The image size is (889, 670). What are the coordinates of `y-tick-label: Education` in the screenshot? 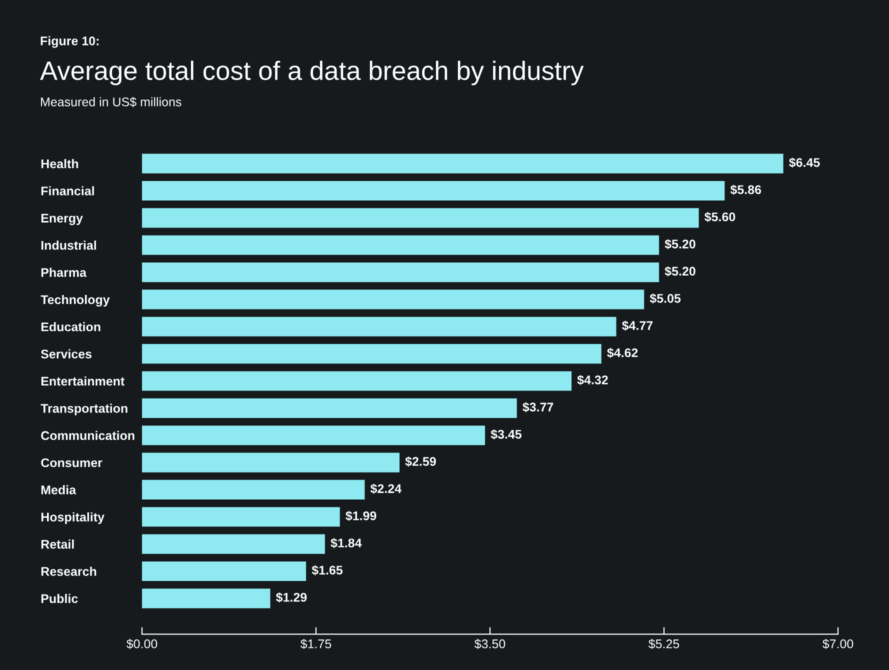 It's located at (70, 327).